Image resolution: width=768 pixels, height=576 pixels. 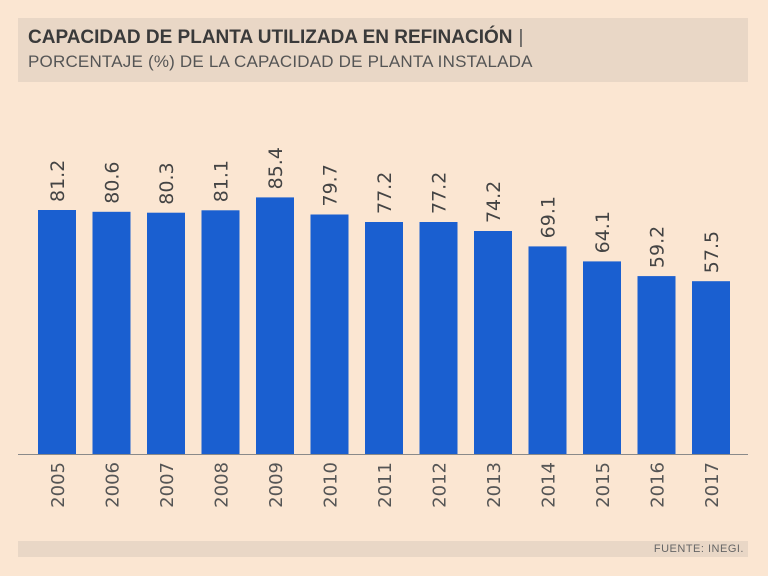 I want to click on x-tick-label-2006: 2006, so click(x=113, y=485).